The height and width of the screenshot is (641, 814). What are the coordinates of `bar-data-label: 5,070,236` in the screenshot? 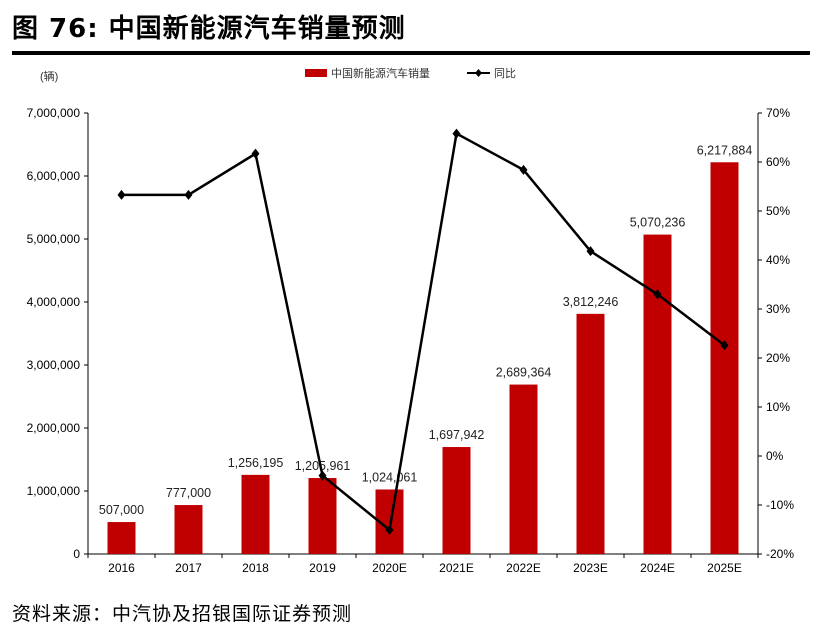 It's located at (658, 223).